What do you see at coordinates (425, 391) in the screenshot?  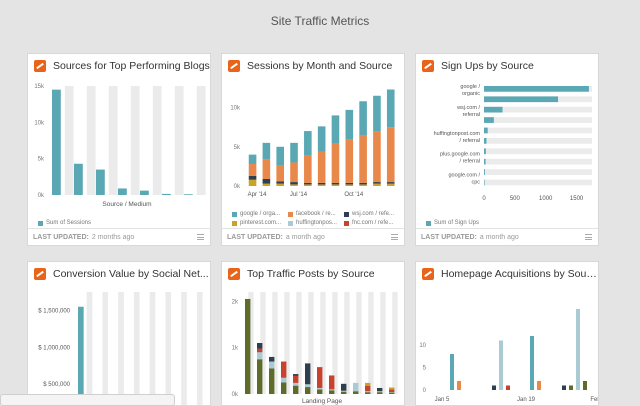 I see `y-tick-label: 0` at bounding box center [425, 391].